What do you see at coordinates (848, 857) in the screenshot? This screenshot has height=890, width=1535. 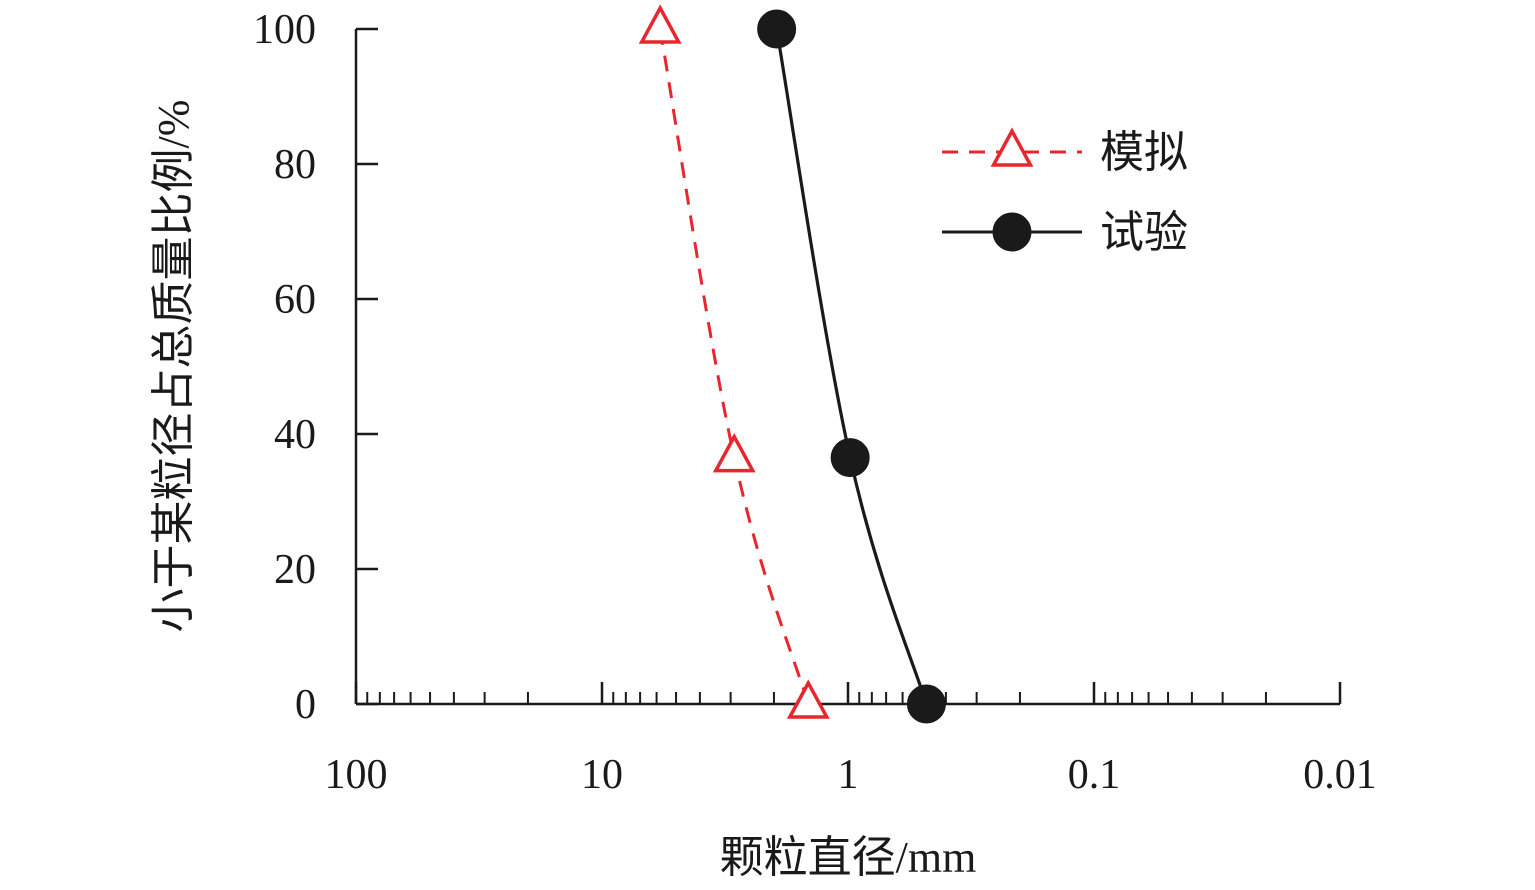 I see `x-axis-title: 颗粒直径/mm` at bounding box center [848, 857].